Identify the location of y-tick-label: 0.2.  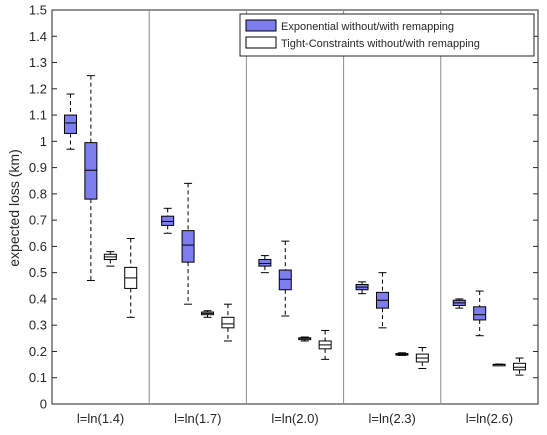
(38, 351).